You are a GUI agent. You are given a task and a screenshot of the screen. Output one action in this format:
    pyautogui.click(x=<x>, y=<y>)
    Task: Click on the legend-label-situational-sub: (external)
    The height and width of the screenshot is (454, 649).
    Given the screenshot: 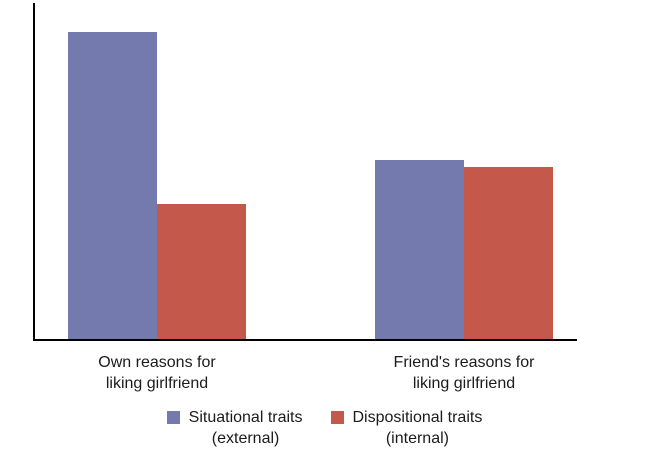 What is the action you would take?
    pyautogui.click(x=245, y=438)
    